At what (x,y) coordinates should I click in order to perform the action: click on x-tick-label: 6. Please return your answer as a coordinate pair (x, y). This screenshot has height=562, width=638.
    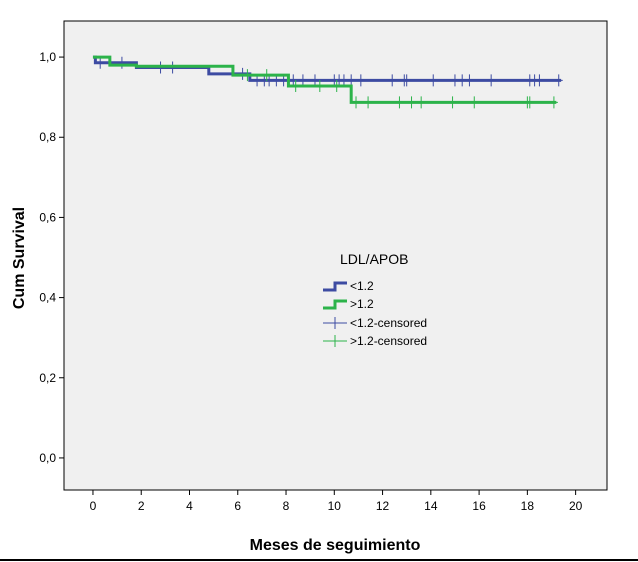
    Looking at the image, I should click on (237, 506).